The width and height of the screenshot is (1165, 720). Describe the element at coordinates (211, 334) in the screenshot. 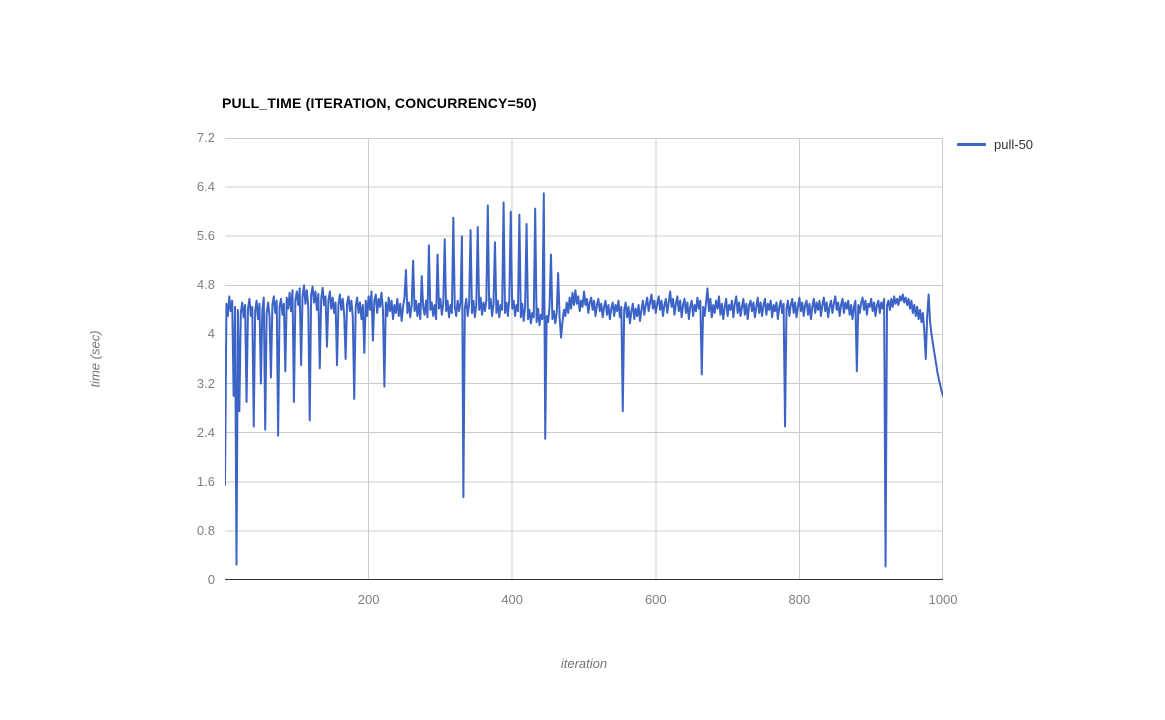

I see `y-tick-label: 4` at that location.